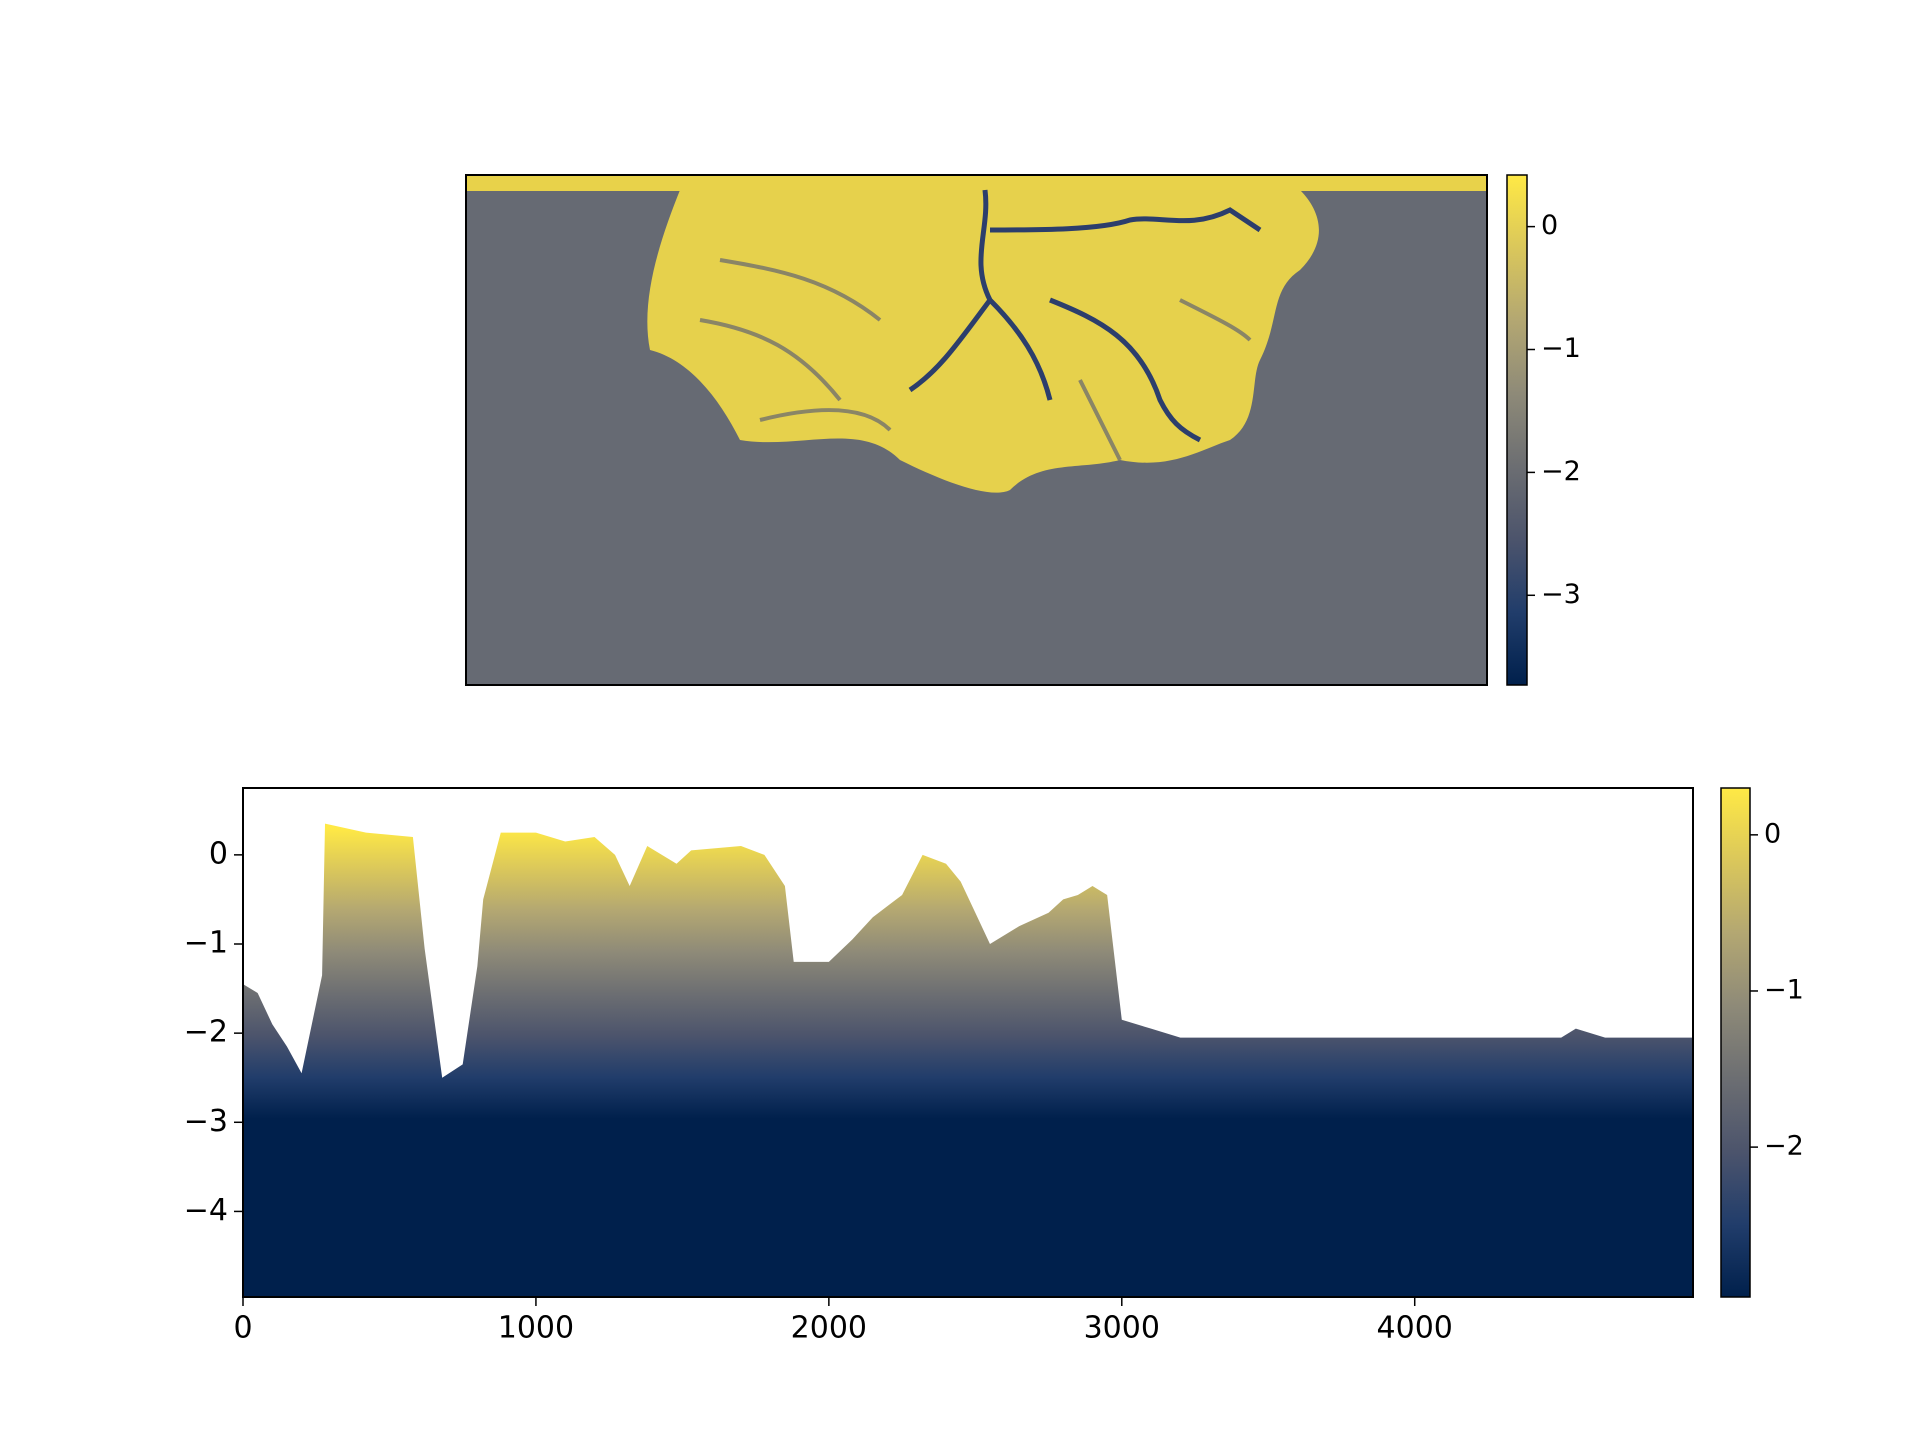 The width and height of the screenshot is (1920, 1440). What do you see at coordinates (1415, 1328) in the screenshot?
I see `x-tick-label: 4000` at bounding box center [1415, 1328].